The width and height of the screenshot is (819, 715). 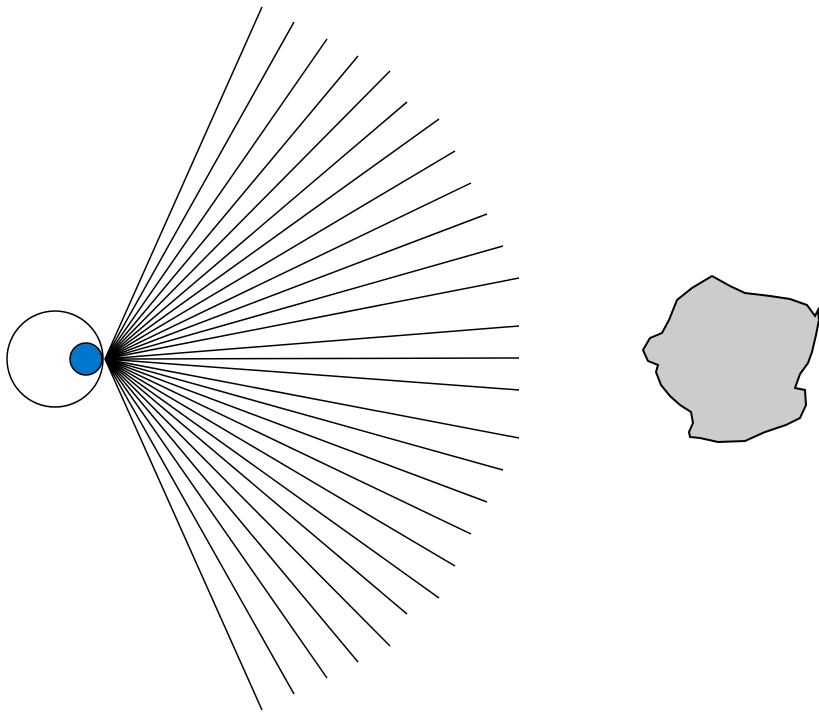 I want to click on gray-object-blob, so click(x=730, y=359).